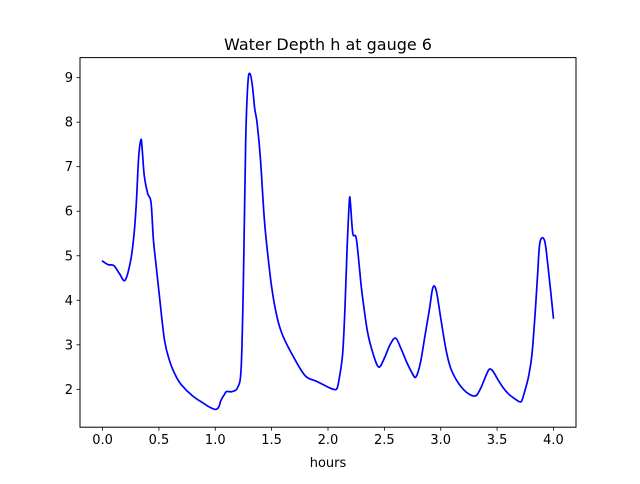  Describe the element at coordinates (271, 440) in the screenshot. I see `x-tick-label: 1.5` at that location.